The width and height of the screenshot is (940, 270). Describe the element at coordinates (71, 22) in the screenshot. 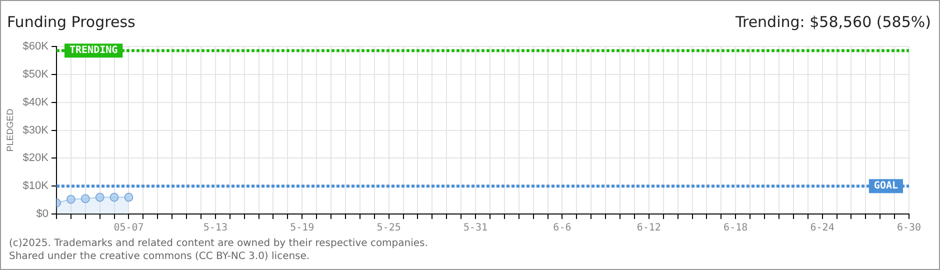

I see `chart-title: Funding Progress` at that location.